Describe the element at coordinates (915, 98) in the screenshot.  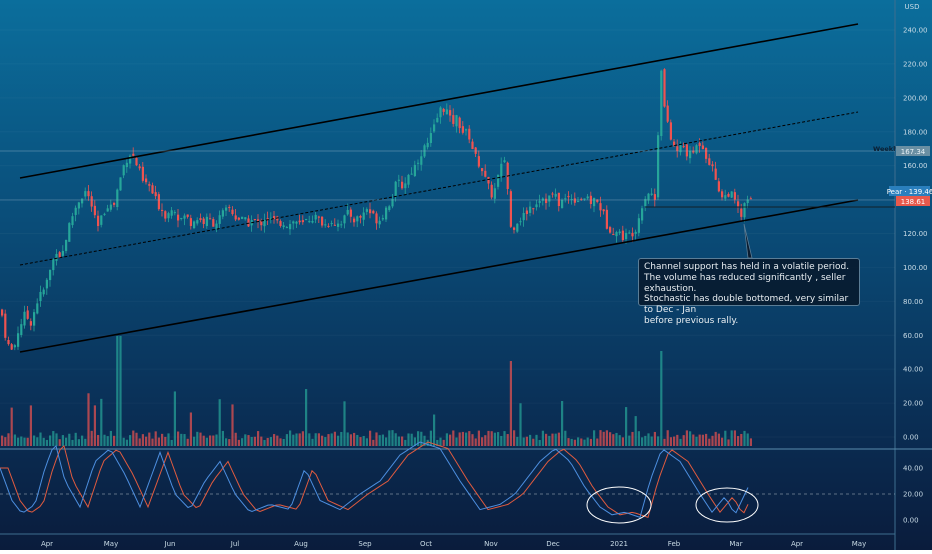
I see `y-tick-label: 200.00` at that location.